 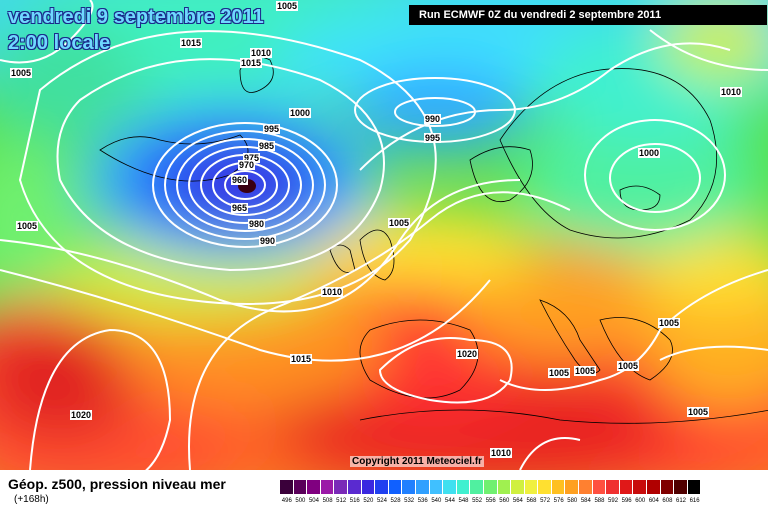 I want to click on scale-tick-label: 604, so click(x=653, y=501).